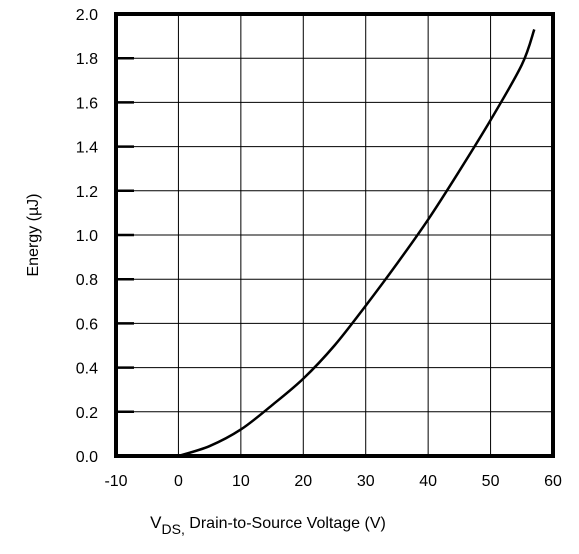 The width and height of the screenshot is (579, 554). Describe the element at coordinates (173, 529) in the screenshot. I see `x-axis-label-subscript: DS,` at that location.